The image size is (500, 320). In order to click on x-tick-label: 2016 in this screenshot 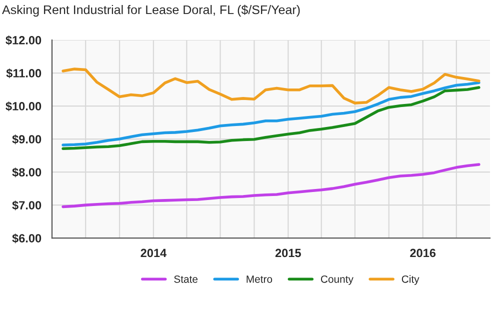, I will do `click(423, 253)`.